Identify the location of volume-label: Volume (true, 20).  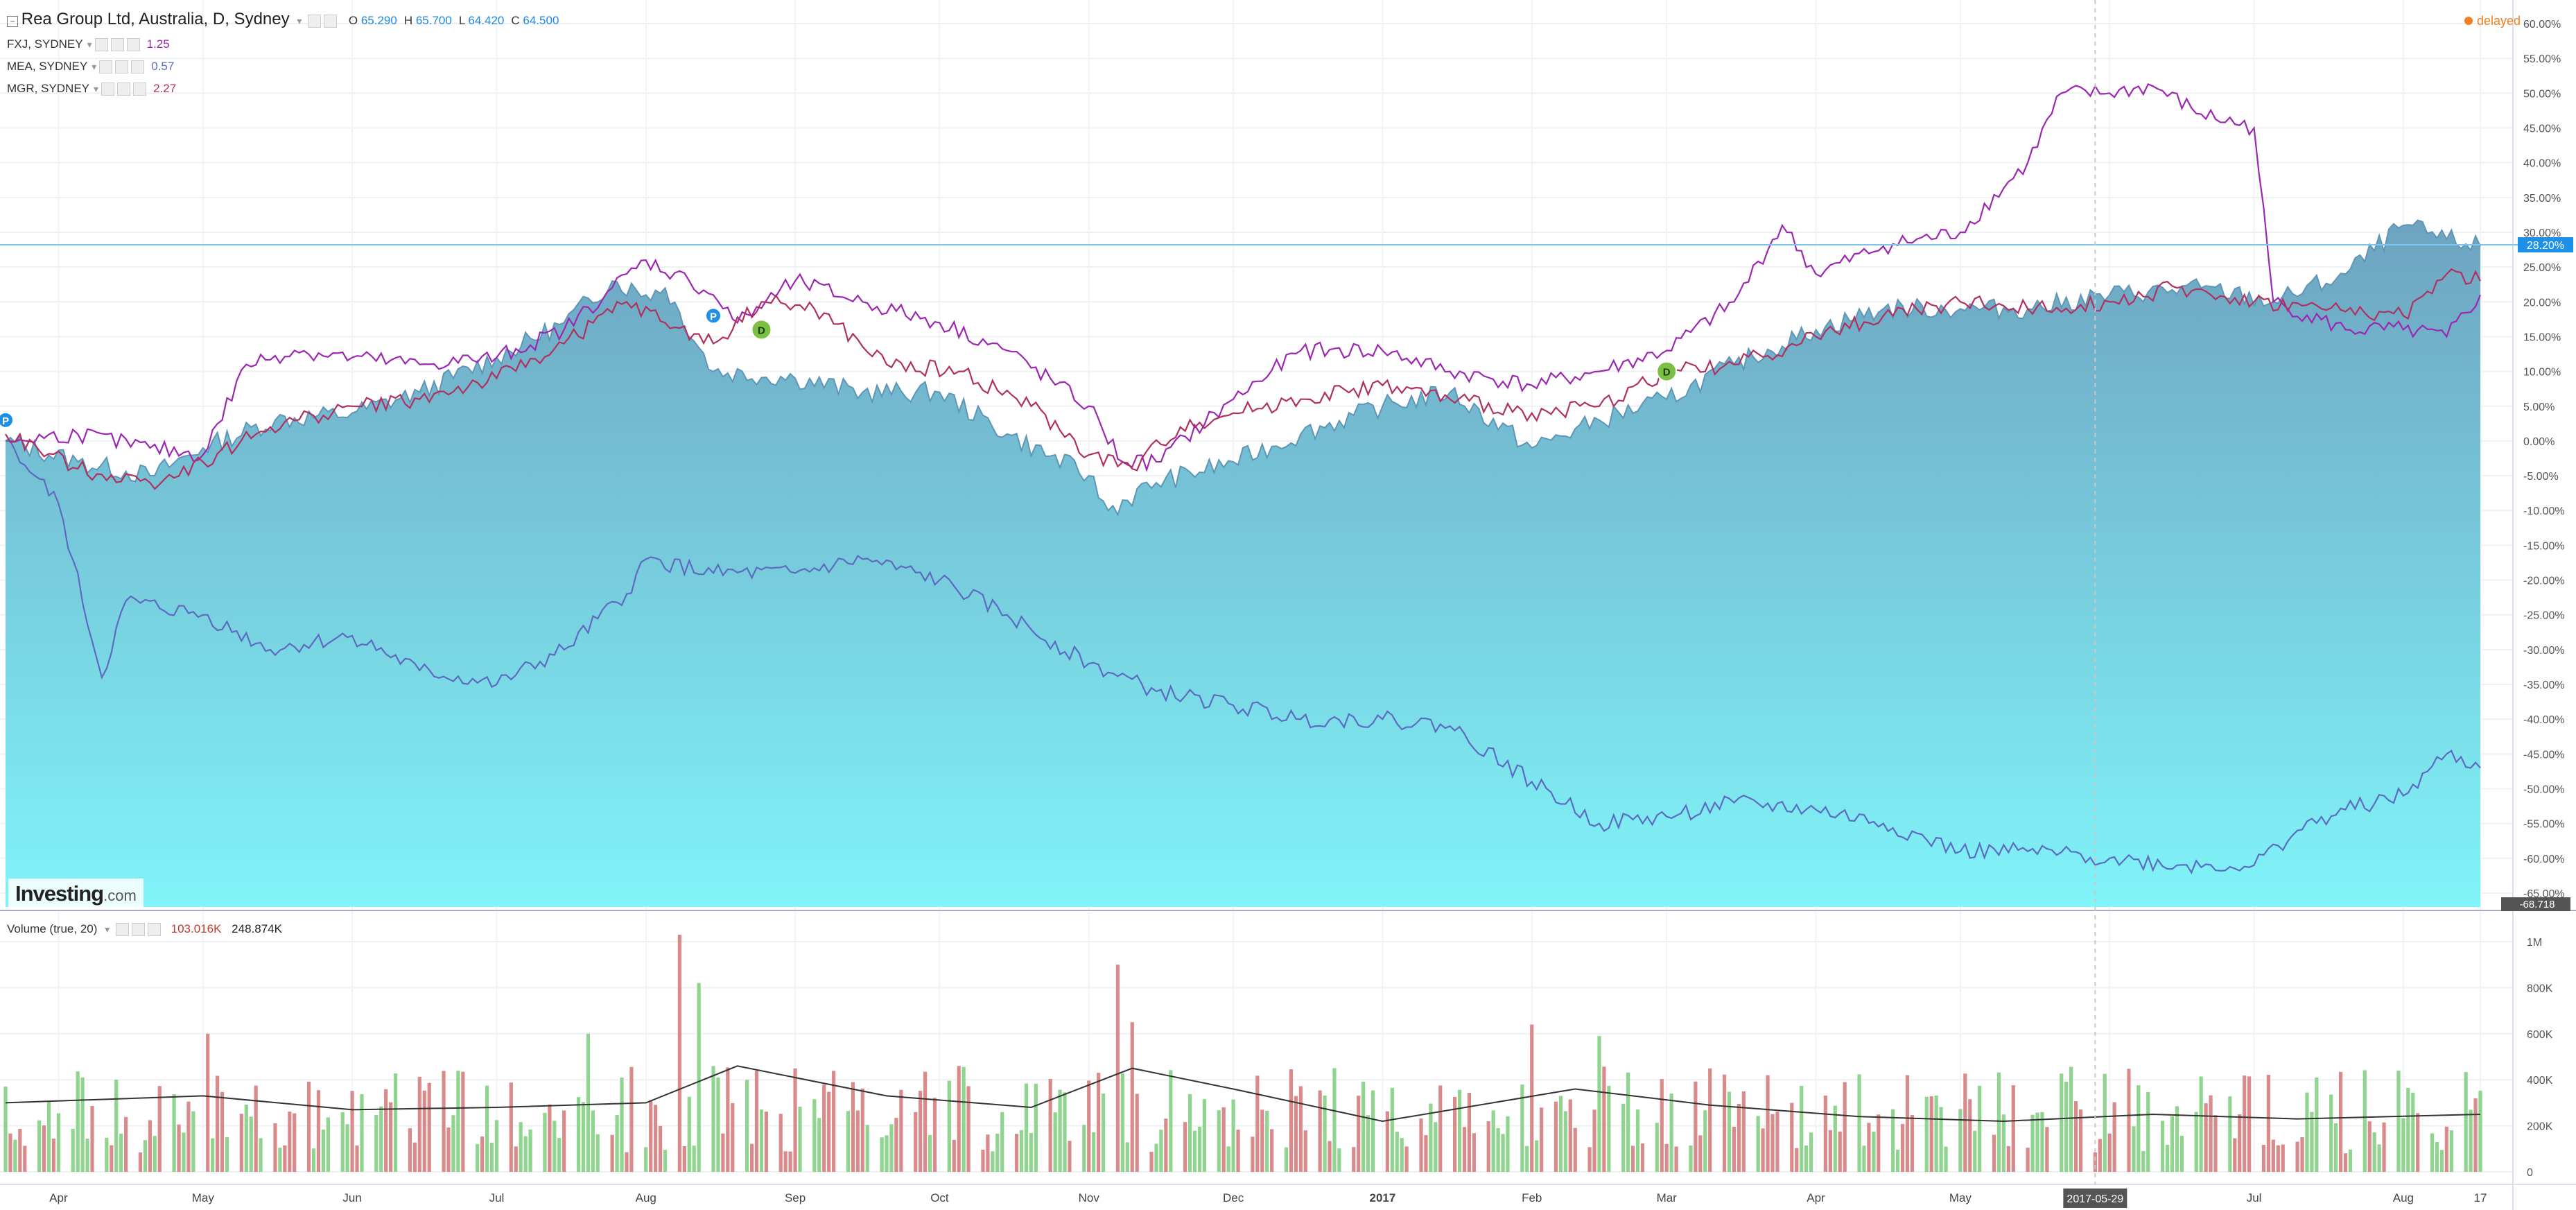
(52, 928).